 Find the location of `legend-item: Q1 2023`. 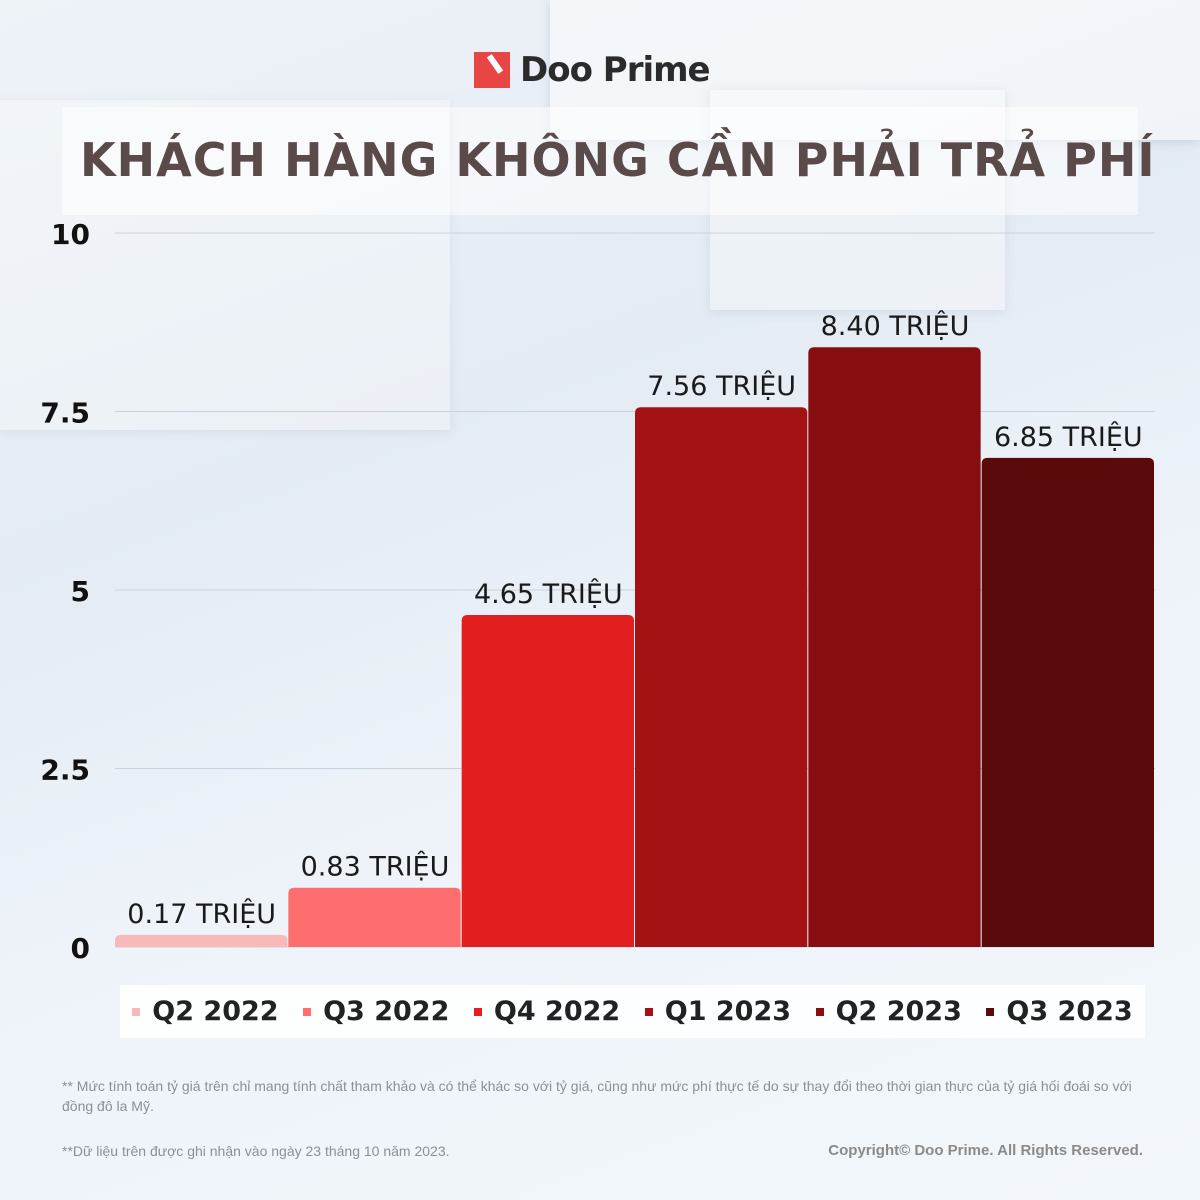

legend-item: Q1 2023 is located at coordinates (718, 1011).